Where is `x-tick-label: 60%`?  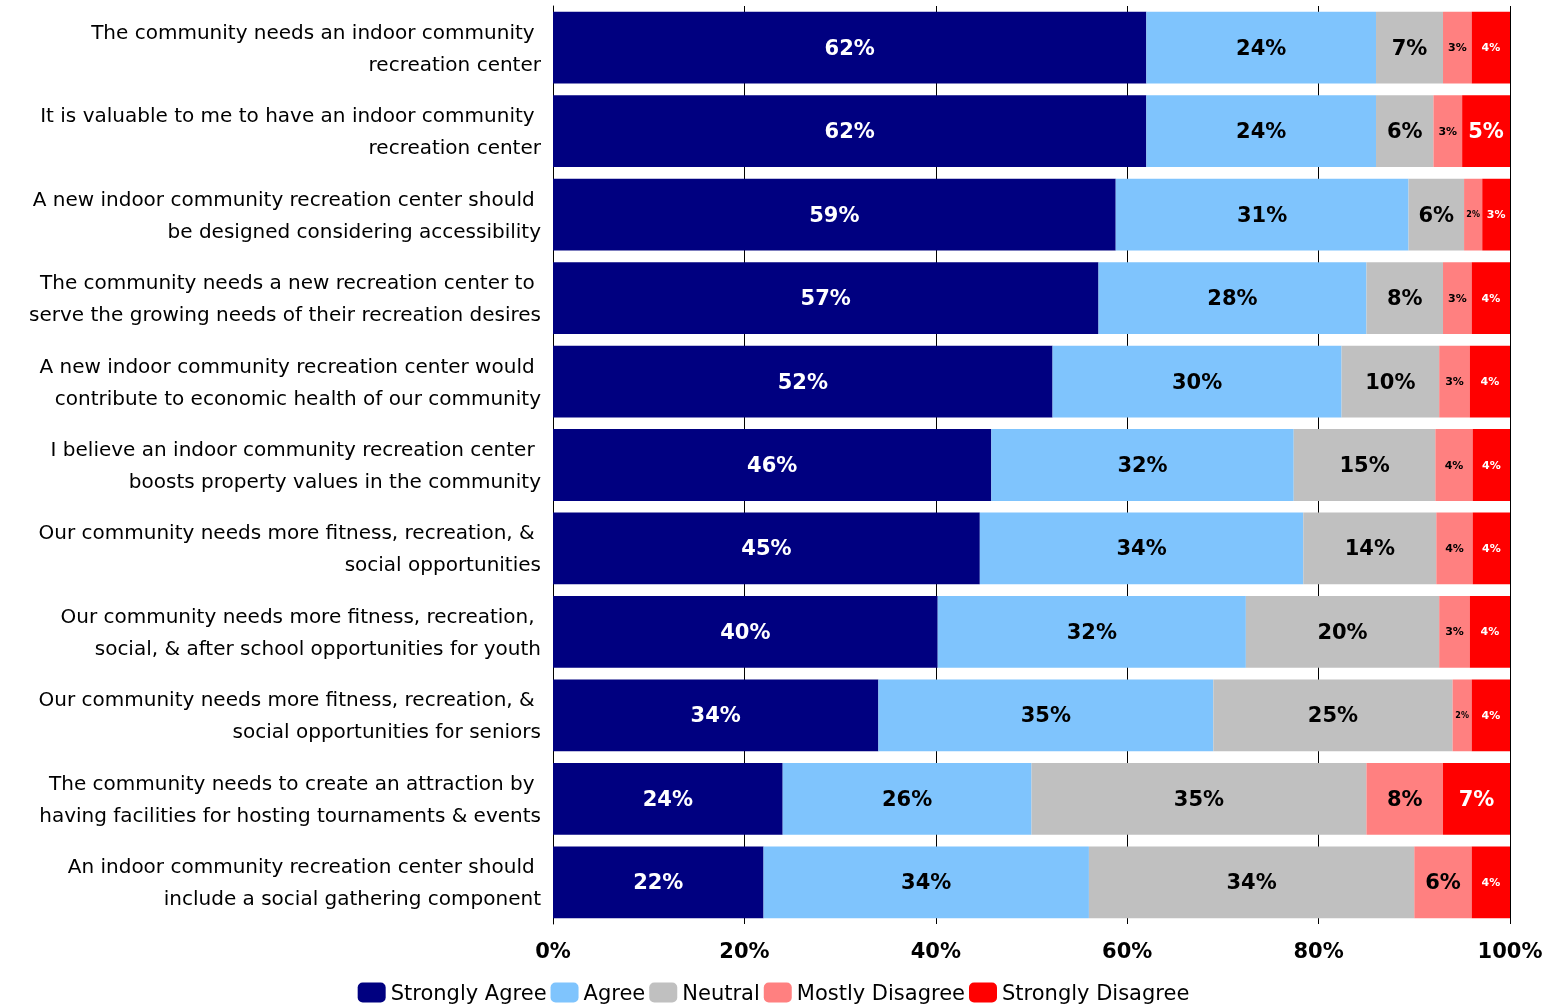
x-tick-label: 60% is located at coordinates (1127, 950).